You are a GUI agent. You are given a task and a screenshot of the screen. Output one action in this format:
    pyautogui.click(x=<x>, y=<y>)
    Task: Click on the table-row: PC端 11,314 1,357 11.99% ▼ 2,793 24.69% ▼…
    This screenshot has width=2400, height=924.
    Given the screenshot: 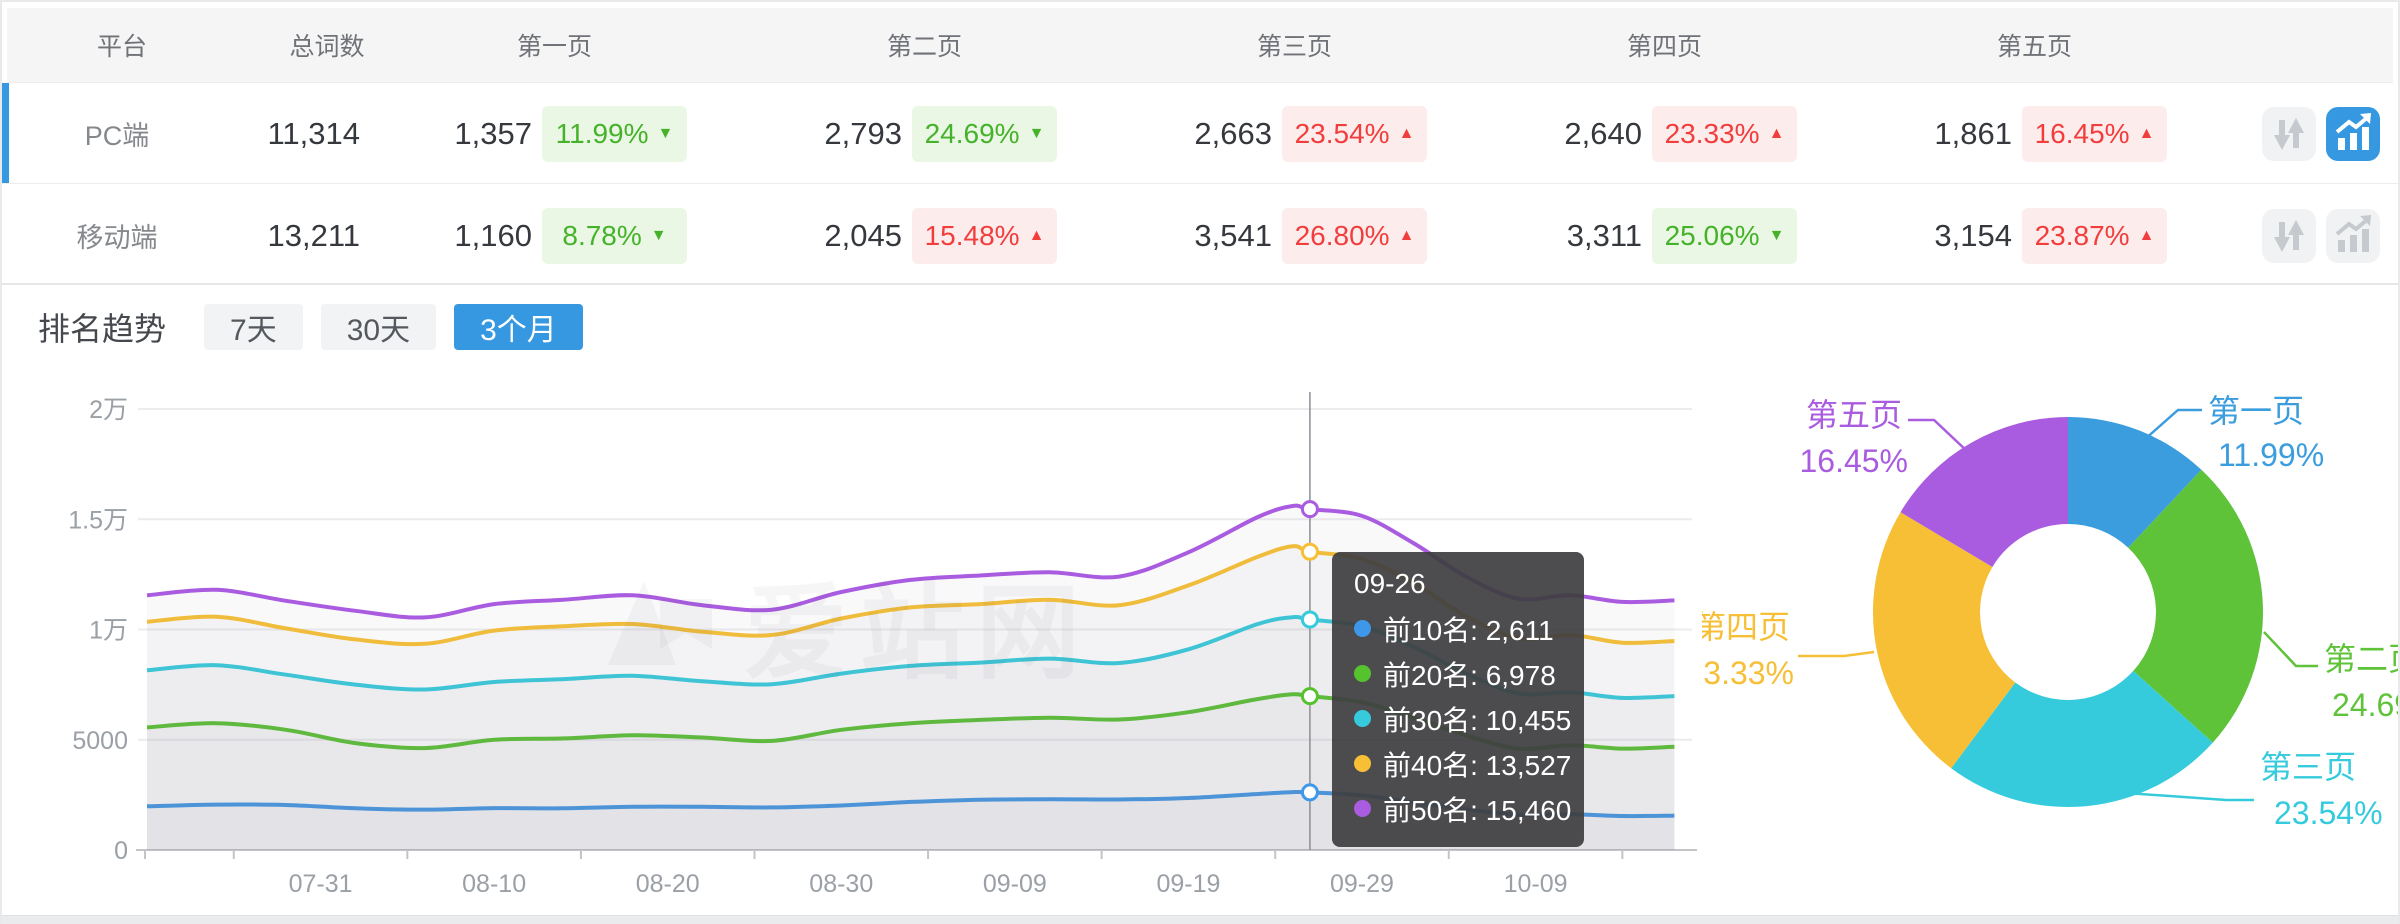 What is the action you would take?
    pyautogui.click(x=1200, y=133)
    